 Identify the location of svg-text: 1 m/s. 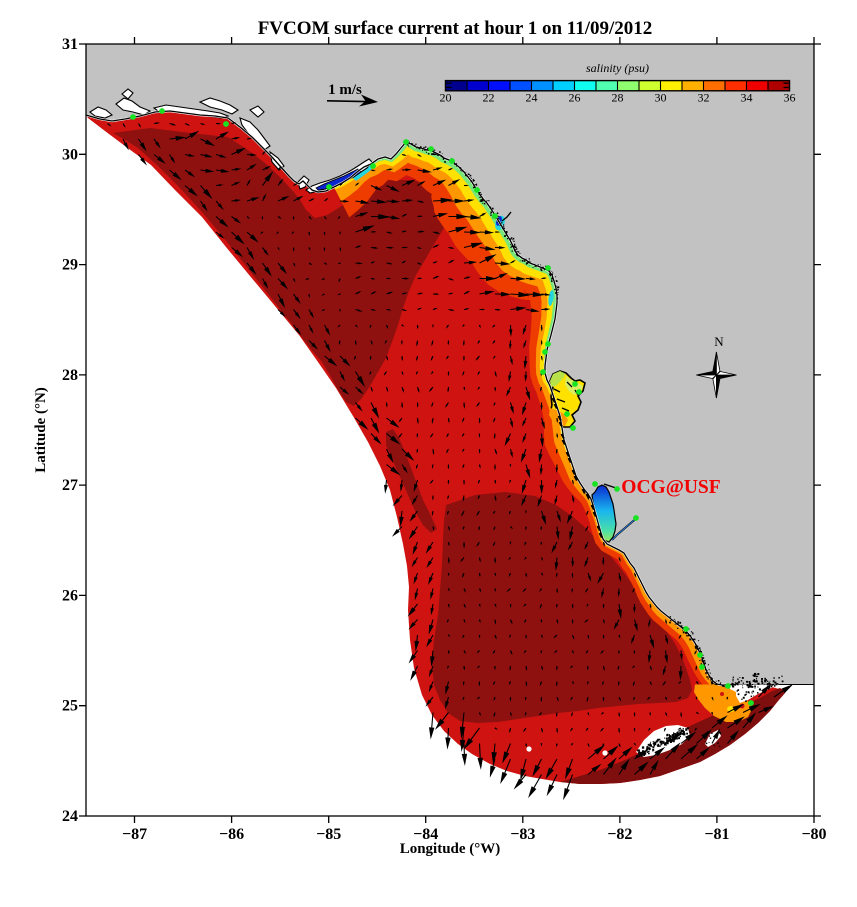
(345, 90).